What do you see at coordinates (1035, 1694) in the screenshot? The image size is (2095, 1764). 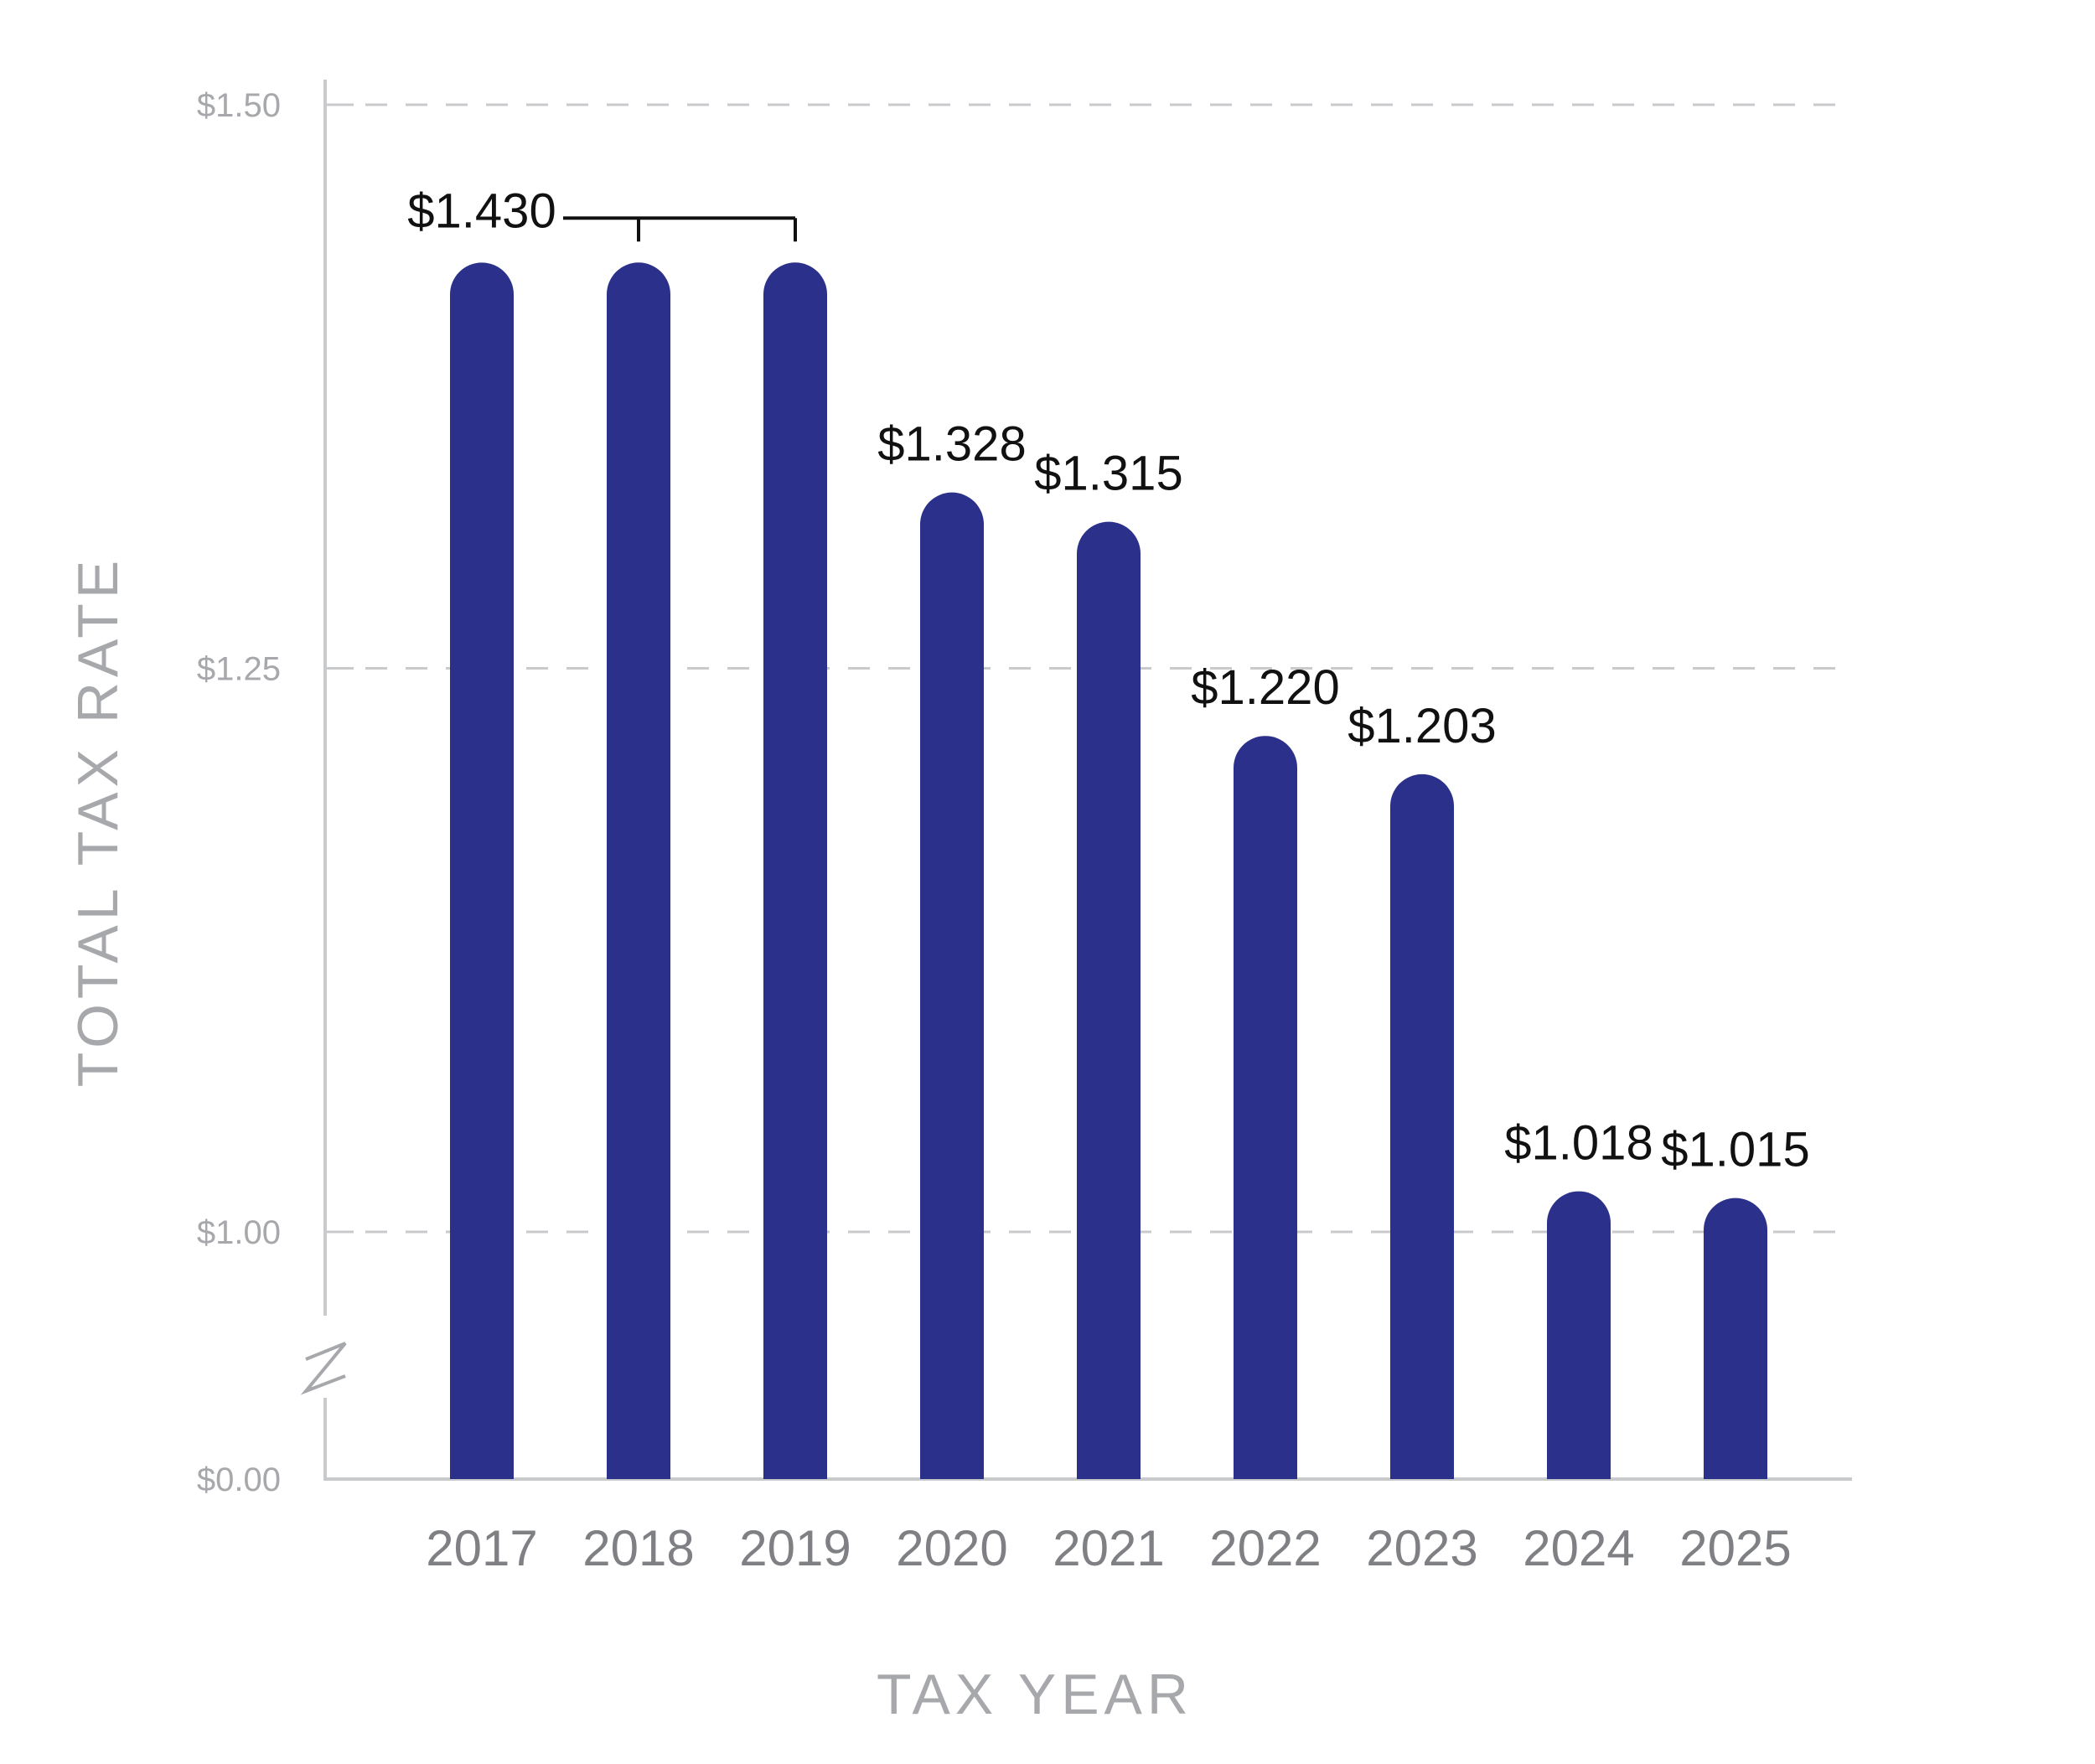 I see `x-axis-title: TAX YEAR` at bounding box center [1035, 1694].